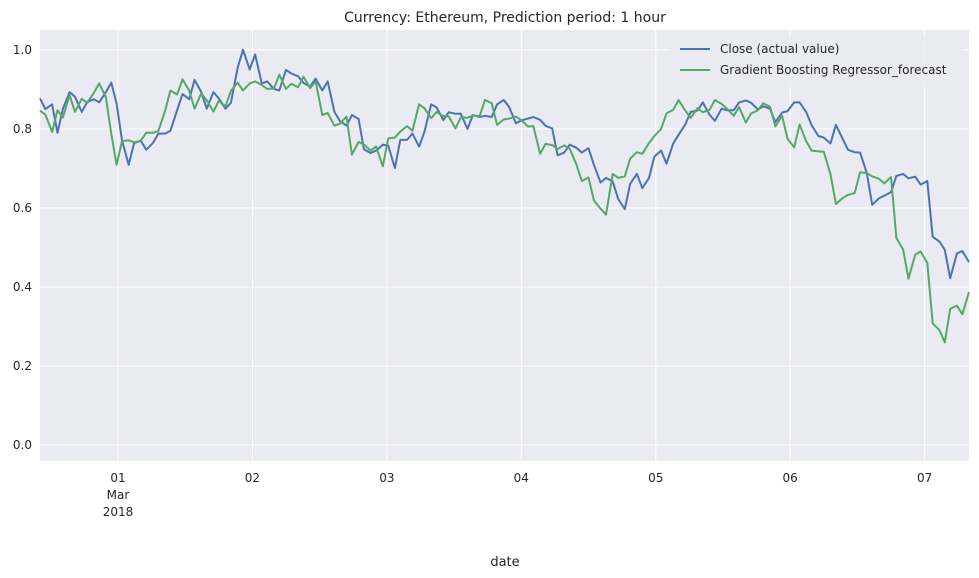  Describe the element at coordinates (22, 129) in the screenshot. I see `y-tick-label: 0.8` at that location.